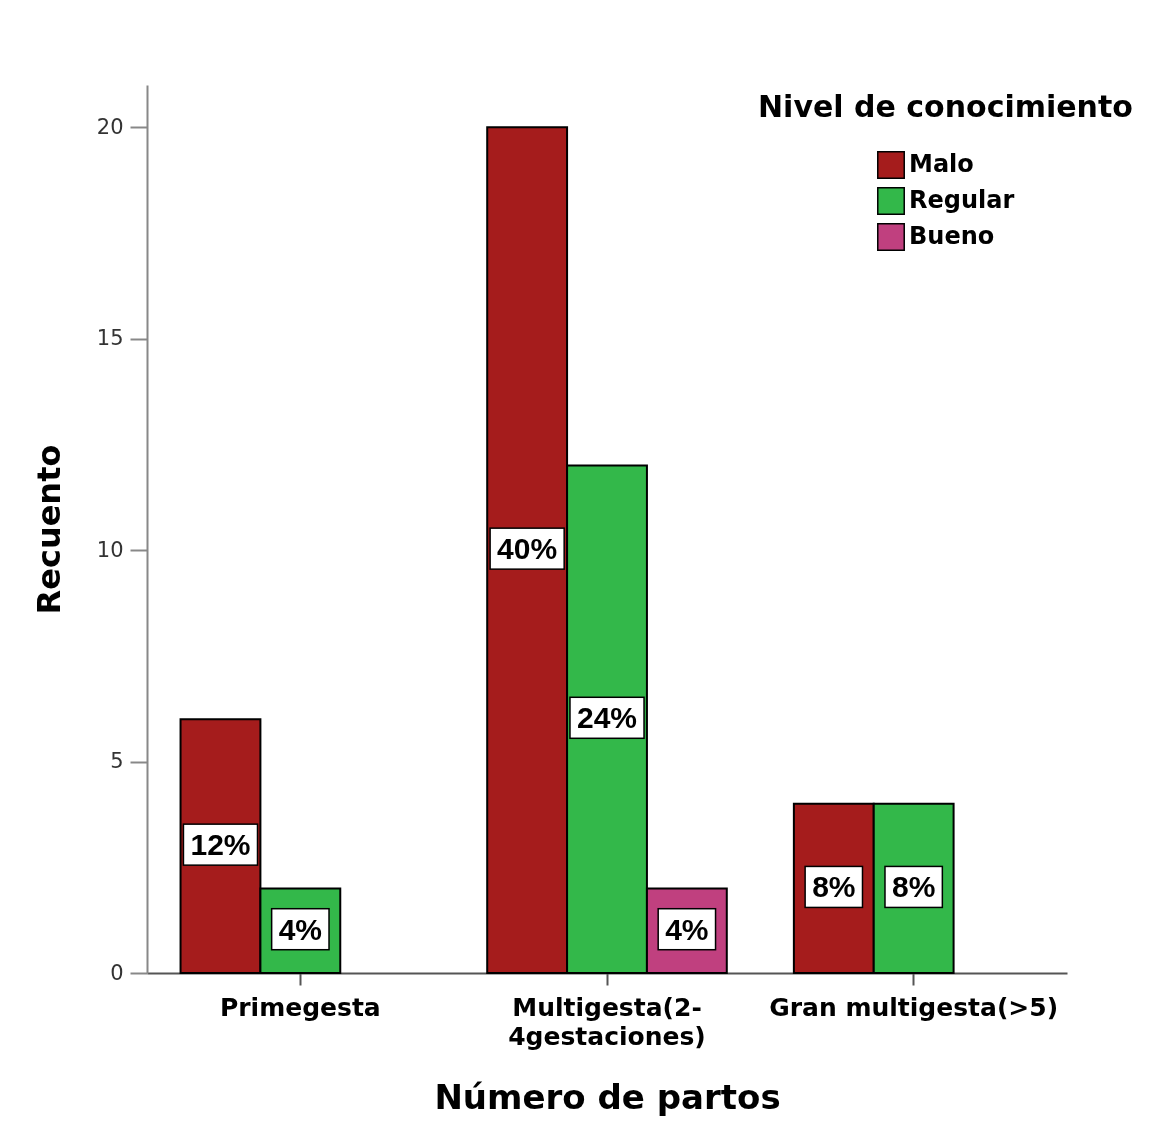 This screenshot has width=1161, height=1129. Describe the element at coordinates (117, 761) in the screenshot. I see `y-tick-label: 5` at that location.